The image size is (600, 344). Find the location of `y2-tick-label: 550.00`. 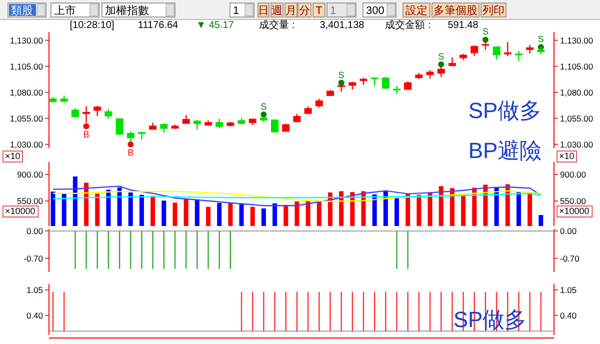

y2-tick-label: 550.00 is located at coordinates (573, 201).